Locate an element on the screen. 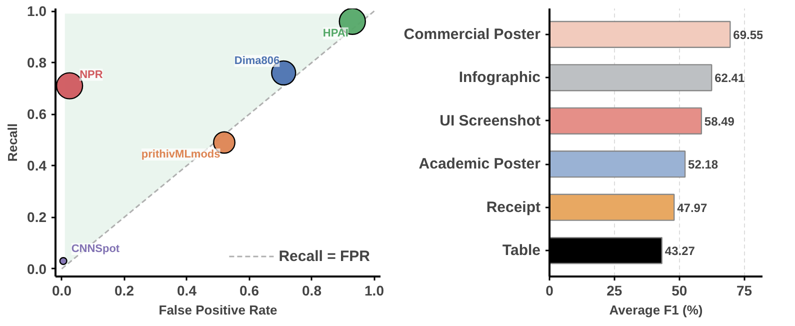 The width and height of the screenshot is (795, 326). data-label: 52.18 is located at coordinates (703, 165).